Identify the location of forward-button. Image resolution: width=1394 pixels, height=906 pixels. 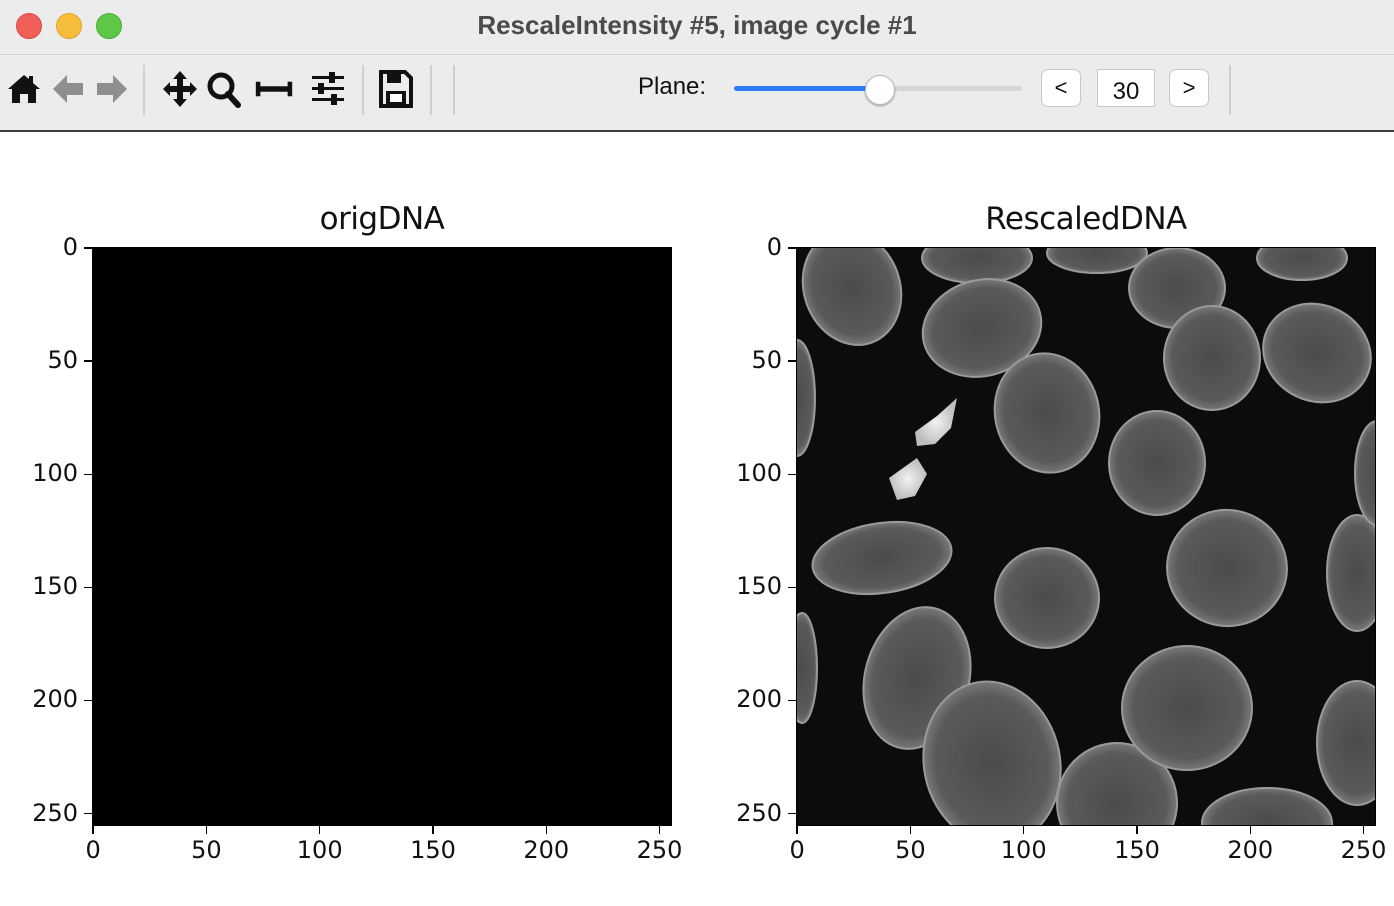
(112, 89).